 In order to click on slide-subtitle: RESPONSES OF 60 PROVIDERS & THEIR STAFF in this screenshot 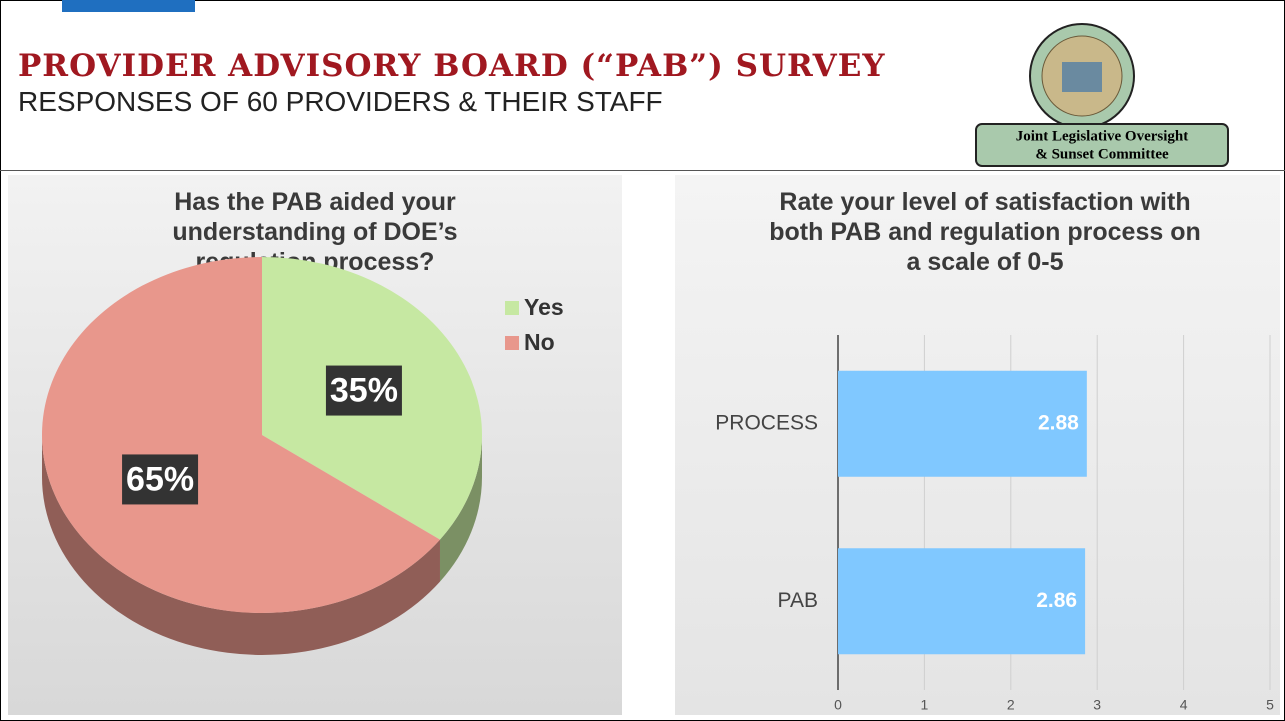, I will do `click(340, 101)`.